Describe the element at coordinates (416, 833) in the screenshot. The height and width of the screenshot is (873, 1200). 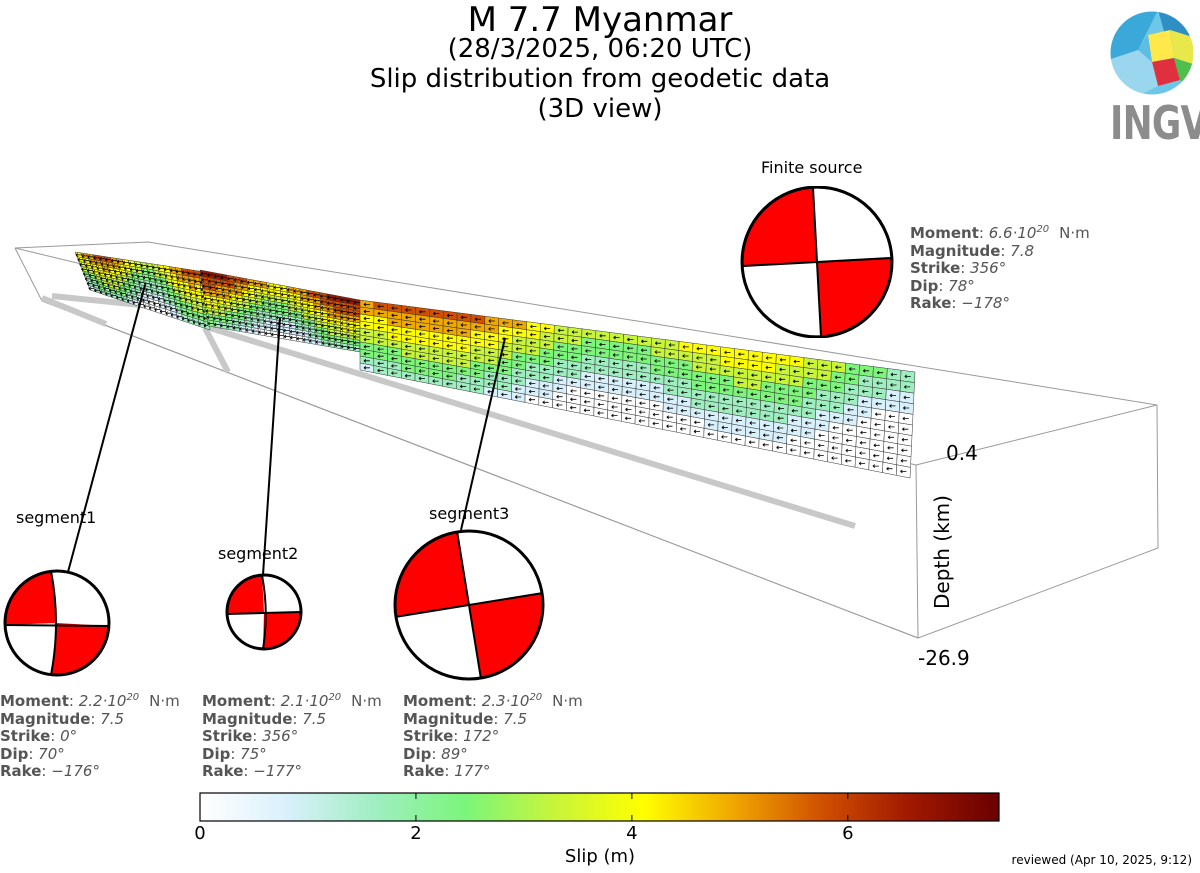
I see `colorbar-tick-label: 2` at that location.